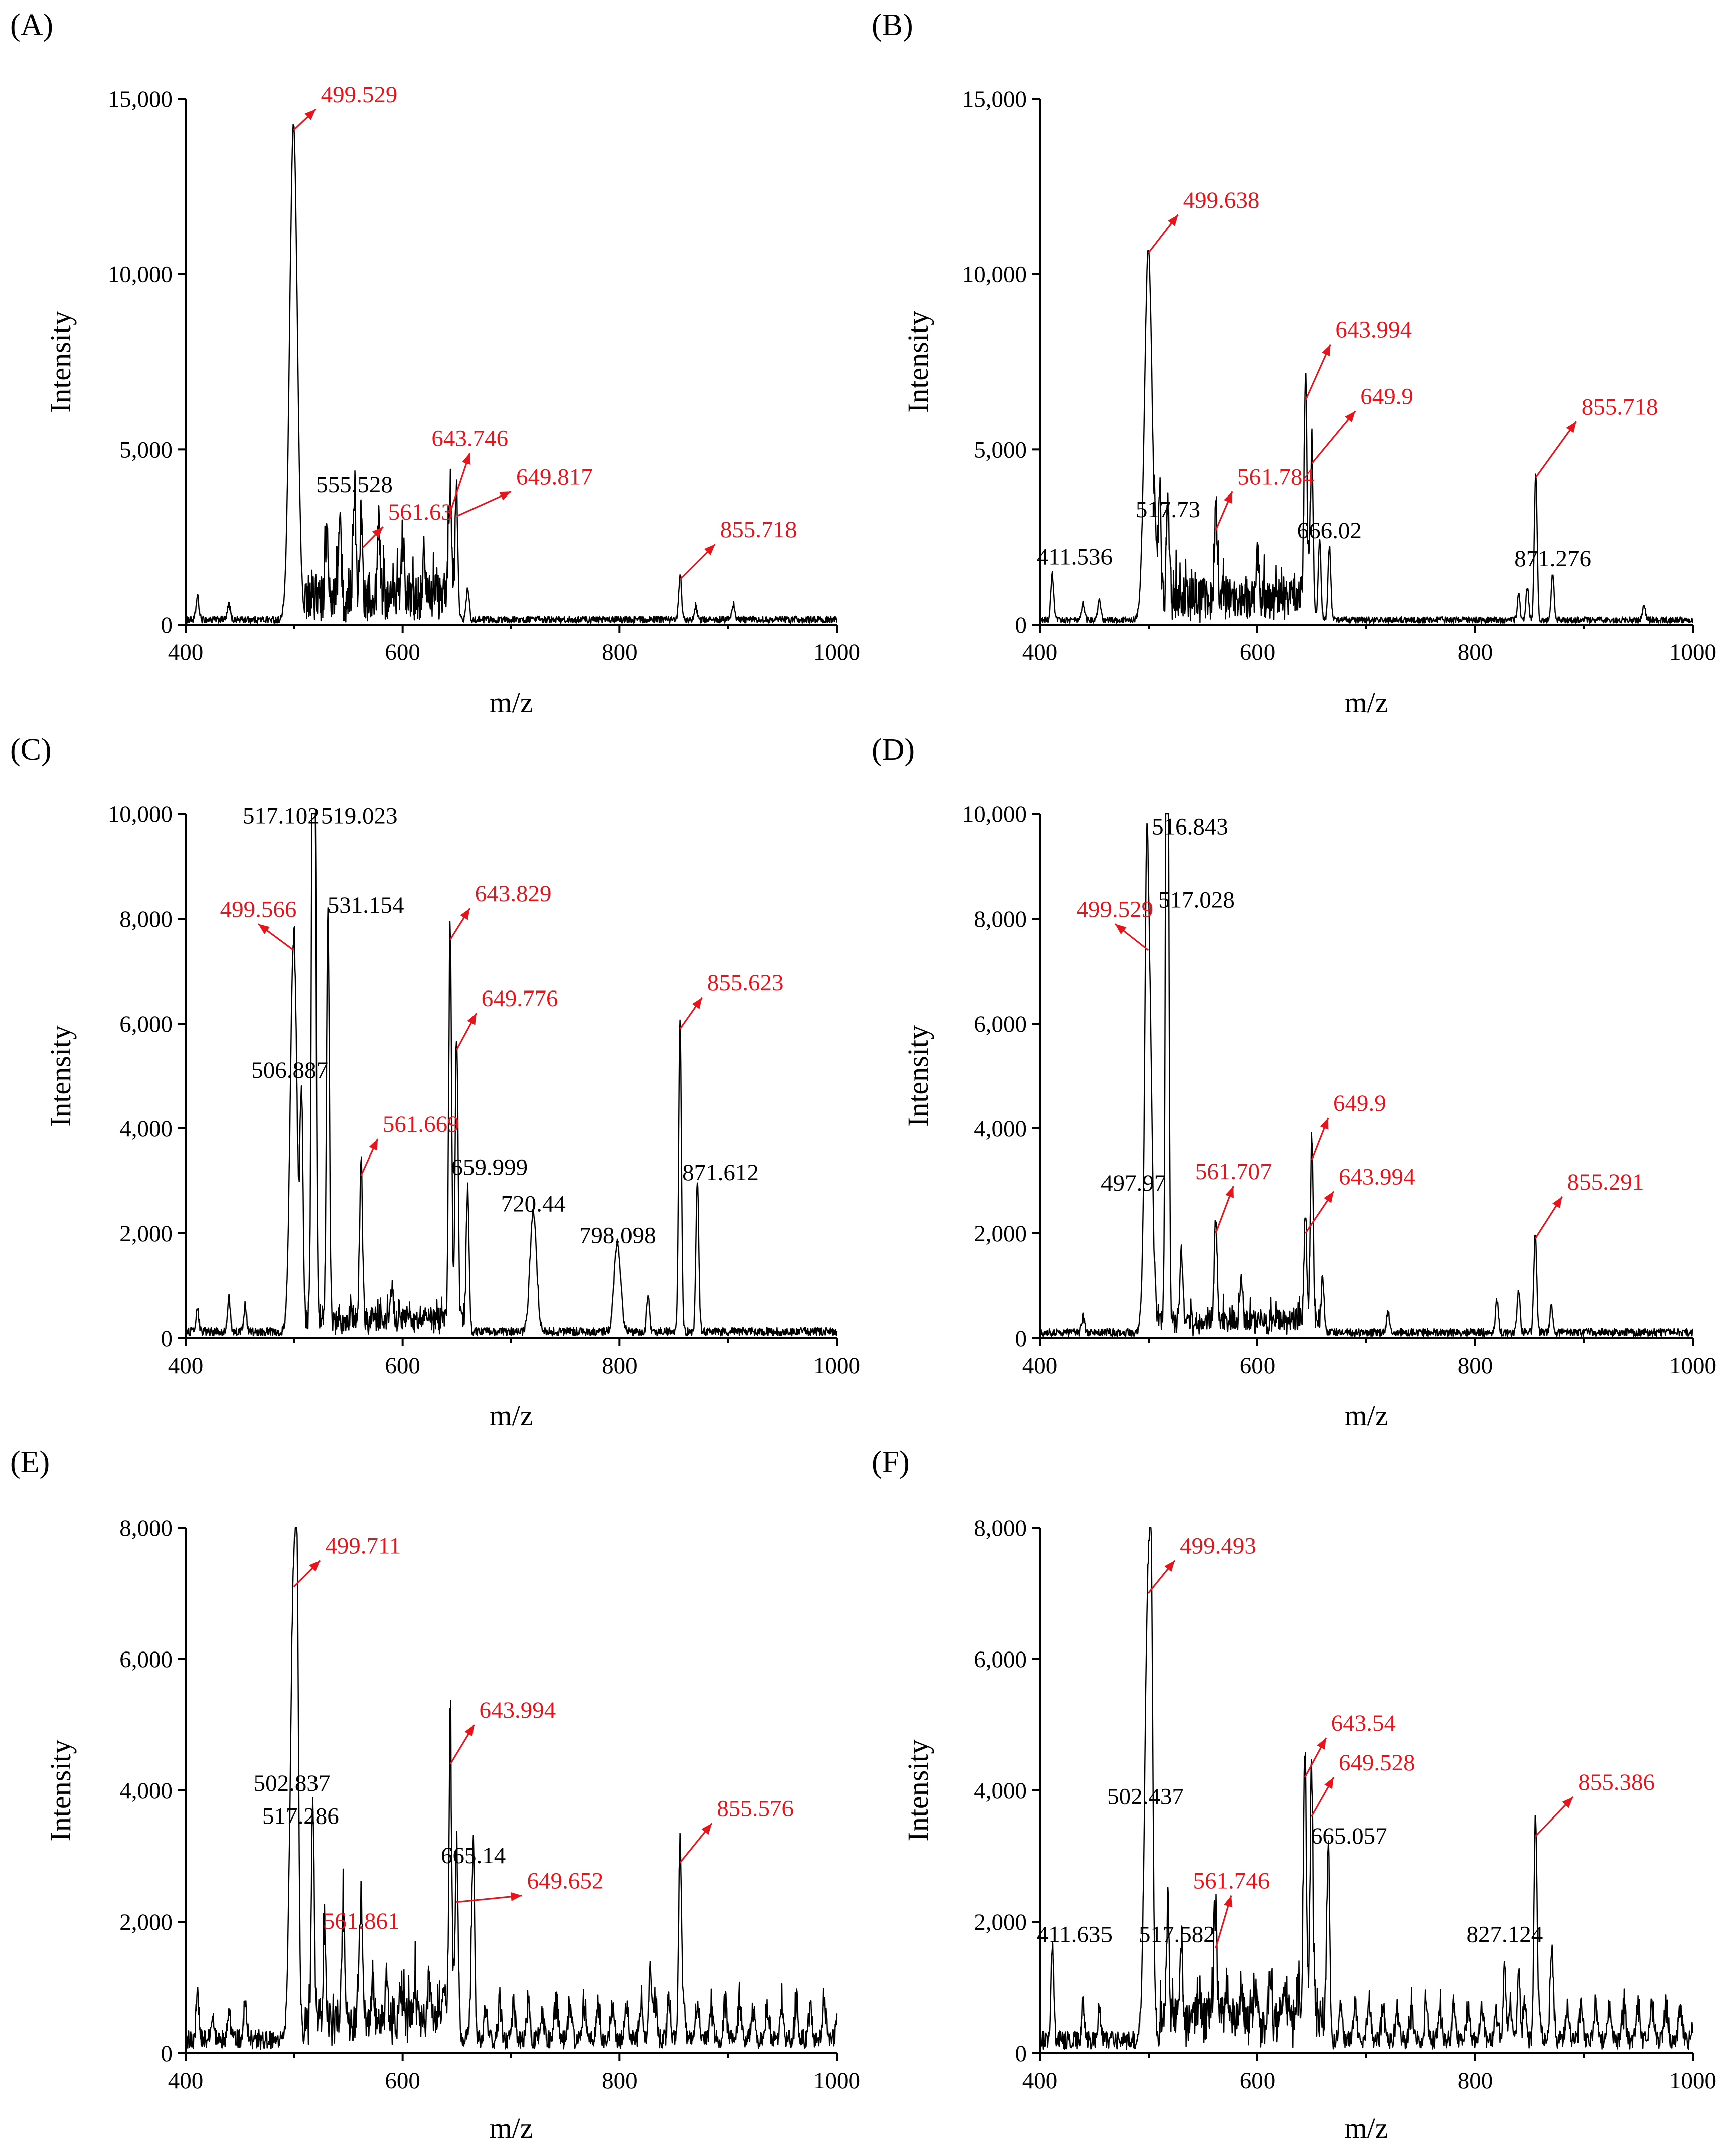 This screenshot has height=2148, width=1736. I want to click on panel-label: (E), so click(30, 1462).